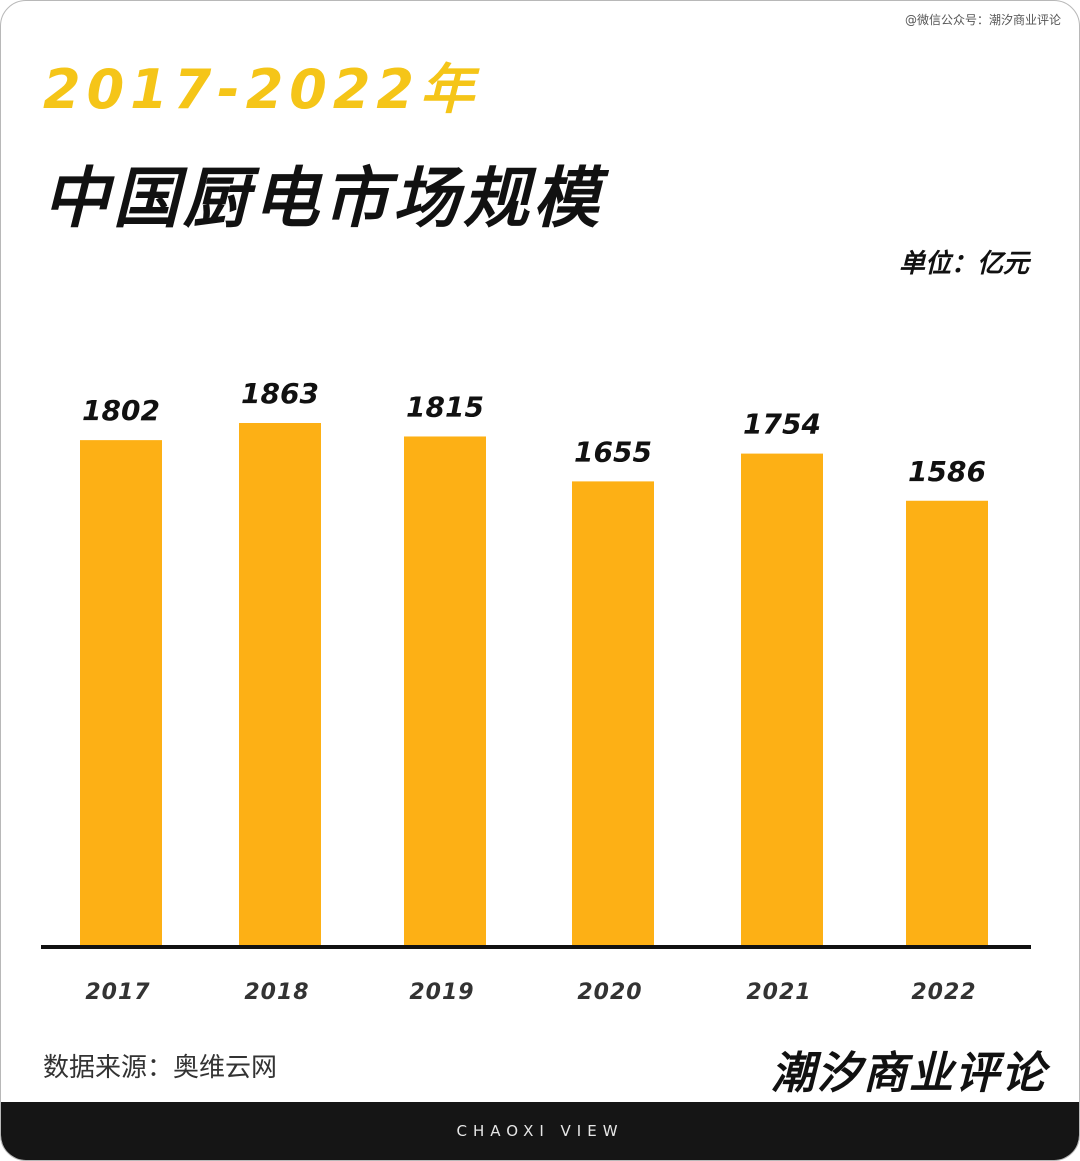 The height and width of the screenshot is (1161, 1080). I want to click on value-label-2022: 1586, so click(947, 471).